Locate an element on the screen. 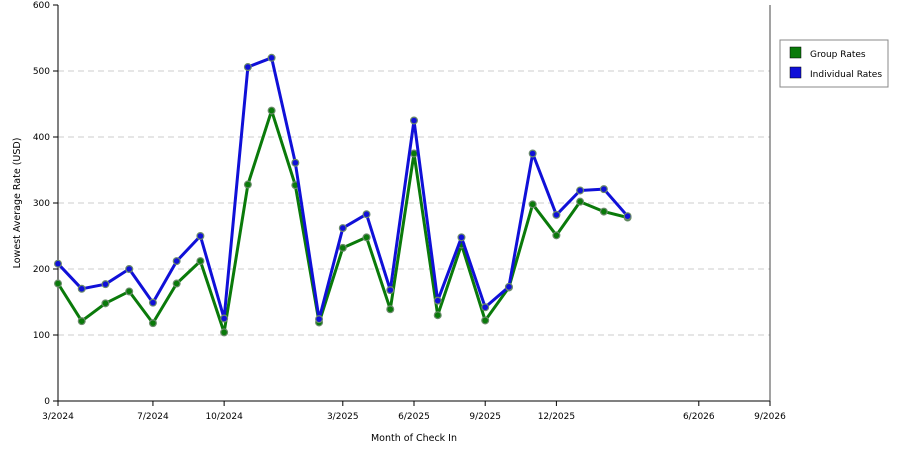 The height and width of the screenshot is (450, 900). x-tick-label-7/2024: 7/2024 is located at coordinates (153, 417).